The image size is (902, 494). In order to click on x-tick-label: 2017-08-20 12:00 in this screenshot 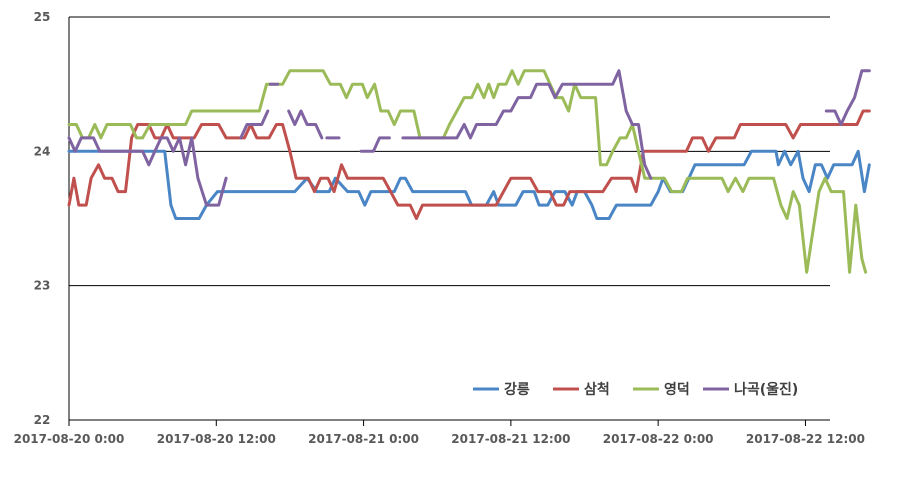, I will do `click(216, 439)`.